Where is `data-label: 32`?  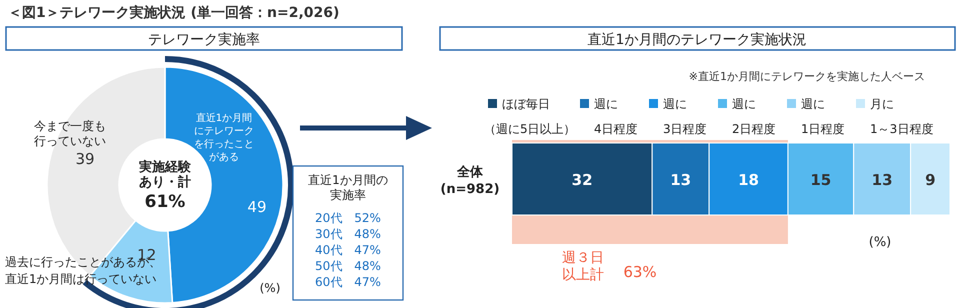
data-label: 32 is located at coordinates (582, 180).